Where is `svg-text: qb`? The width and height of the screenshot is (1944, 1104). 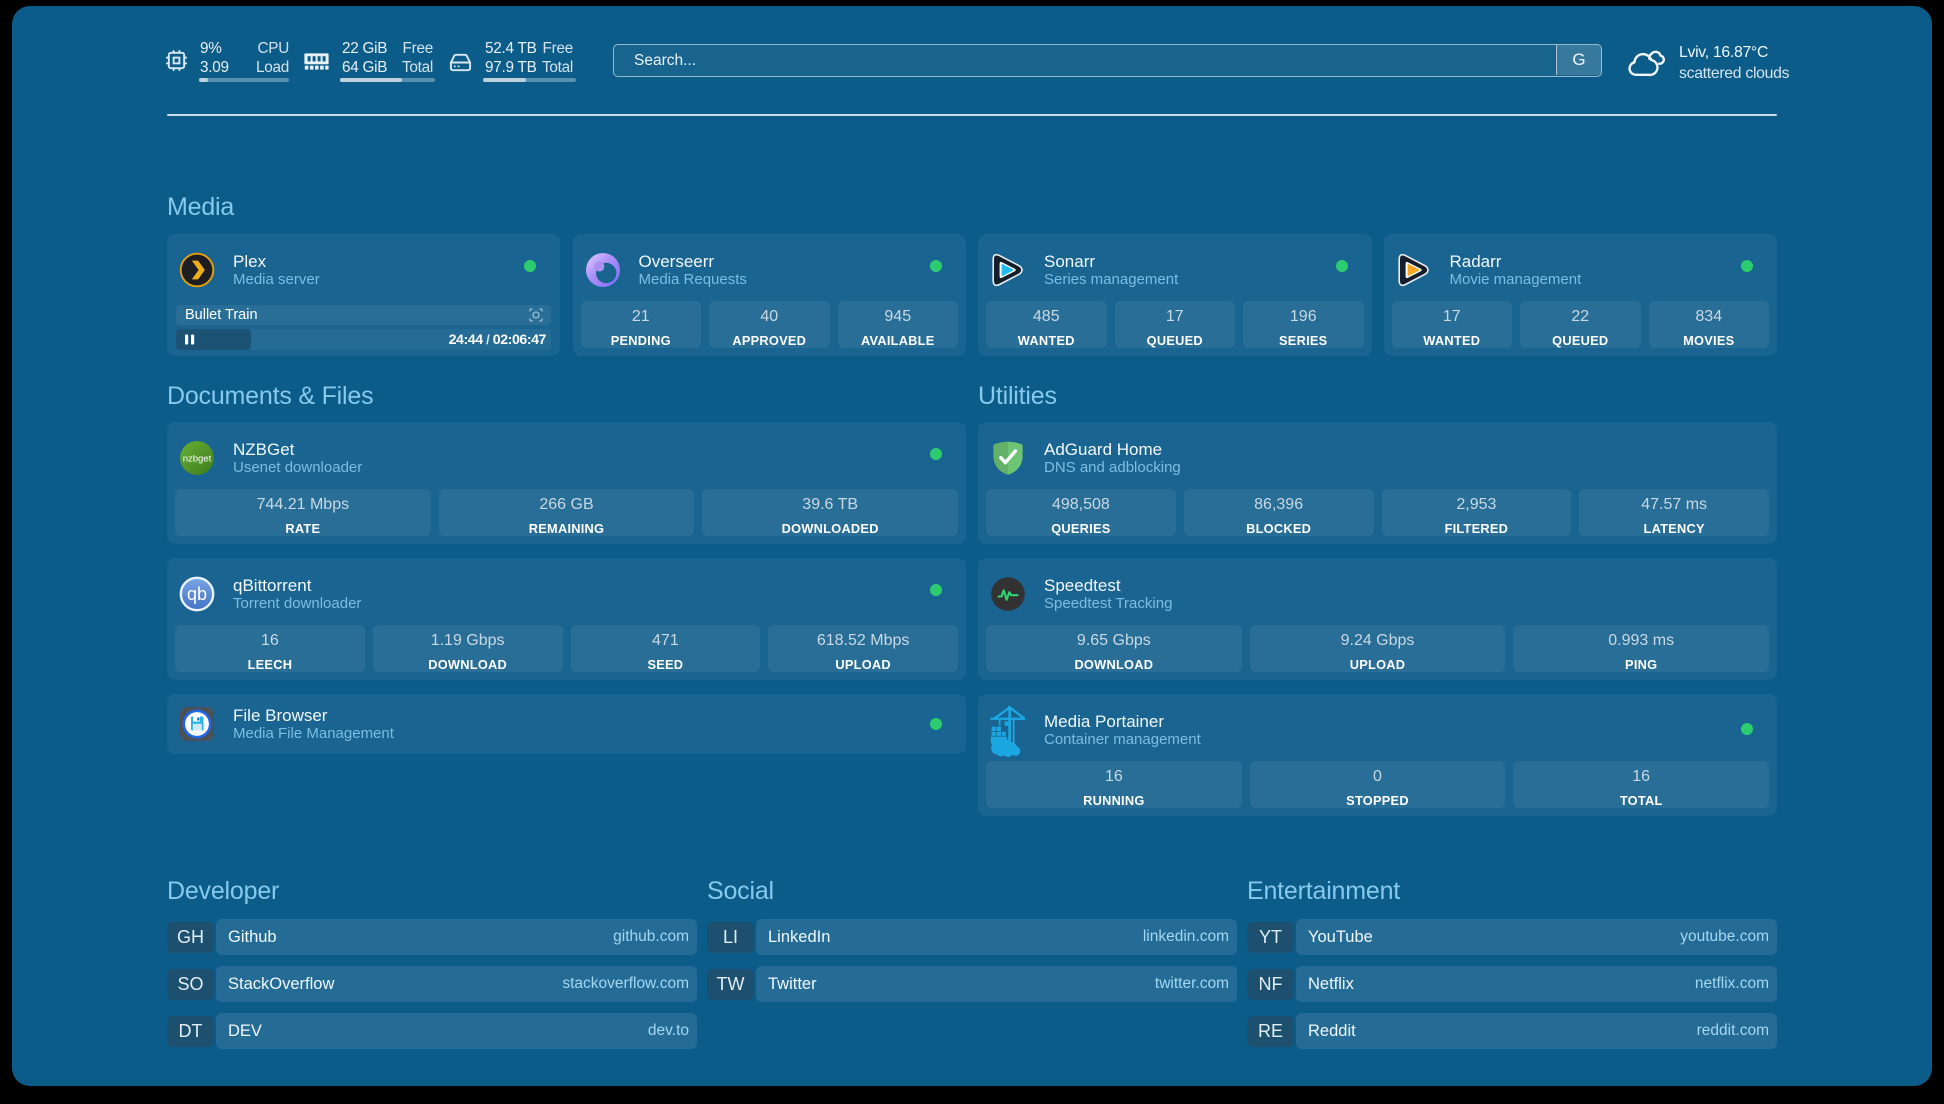 svg-text: qb is located at coordinates (197, 594).